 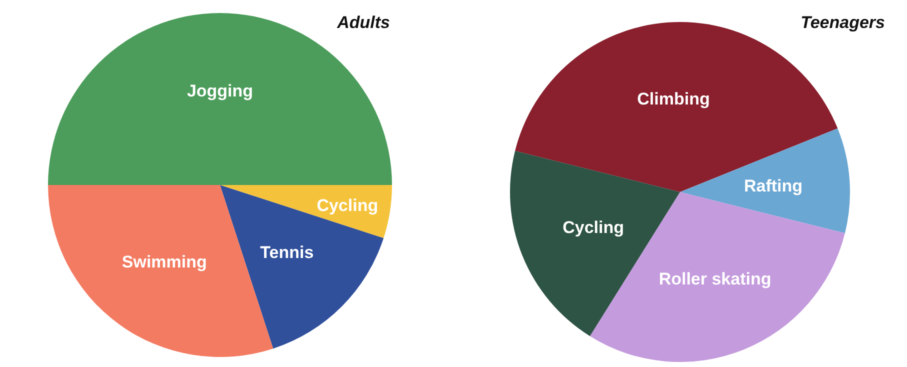 I want to click on chart-title: Adults, so click(x=363, y=22).